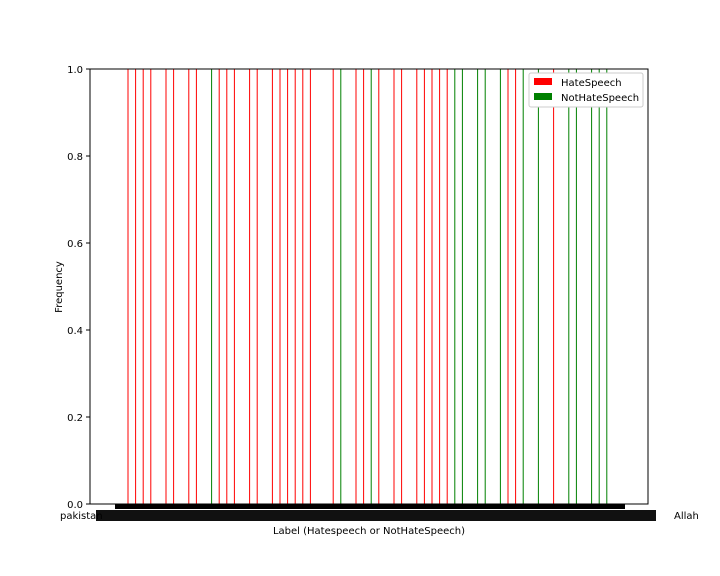 The width and height of the screenshot is (720, 576). What do you see at coordinates (75, 157) in the screenshot?
I see `y-tick-label-4: 0.8` at bounding box center [75, 157].